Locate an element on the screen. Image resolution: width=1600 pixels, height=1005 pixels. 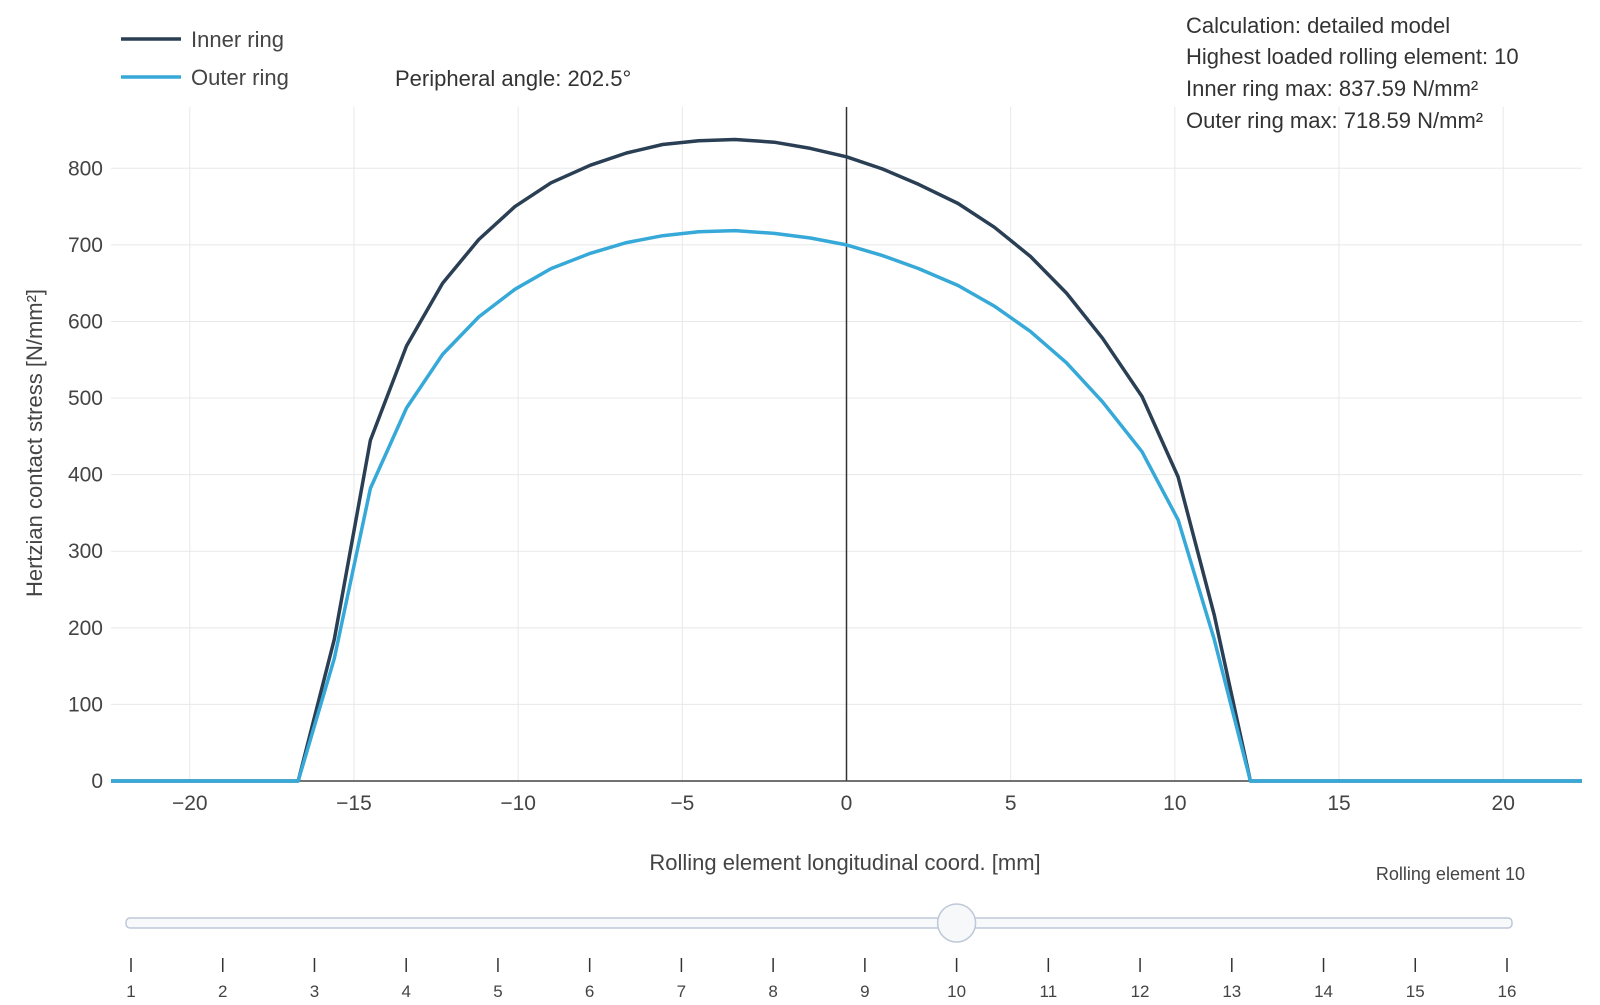
x-tick-label: −15 is located at coordinates (354, 803).